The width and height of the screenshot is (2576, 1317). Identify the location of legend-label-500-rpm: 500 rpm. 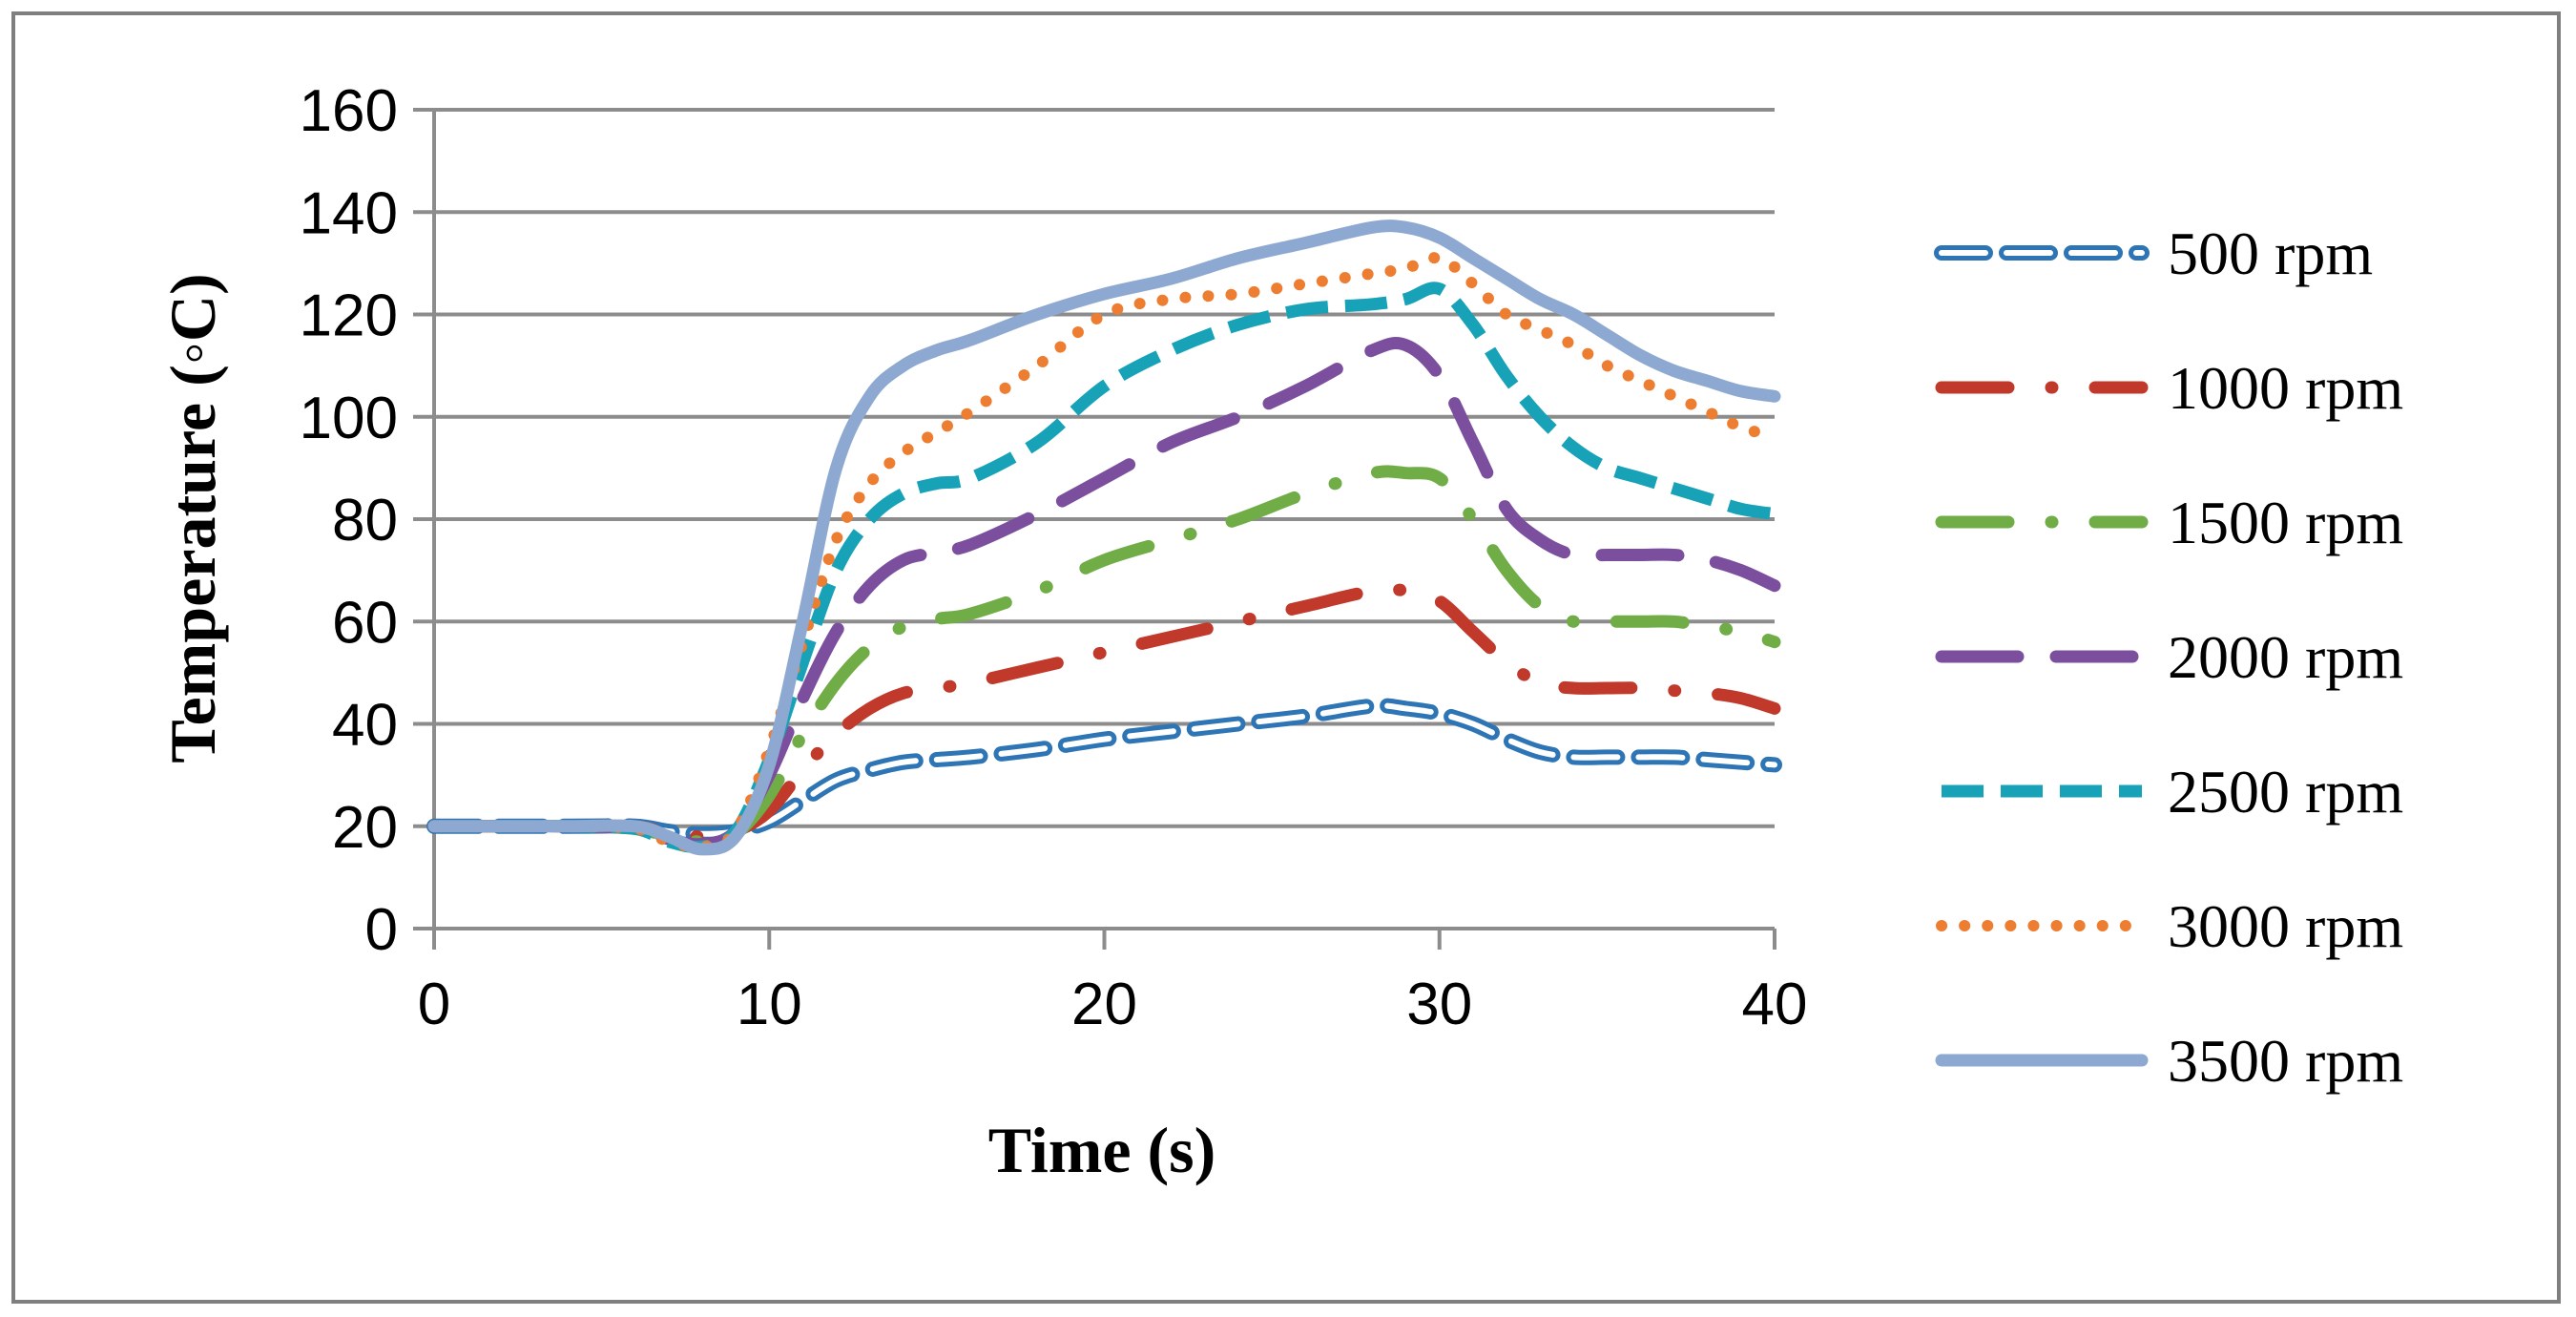
(2270, 253).